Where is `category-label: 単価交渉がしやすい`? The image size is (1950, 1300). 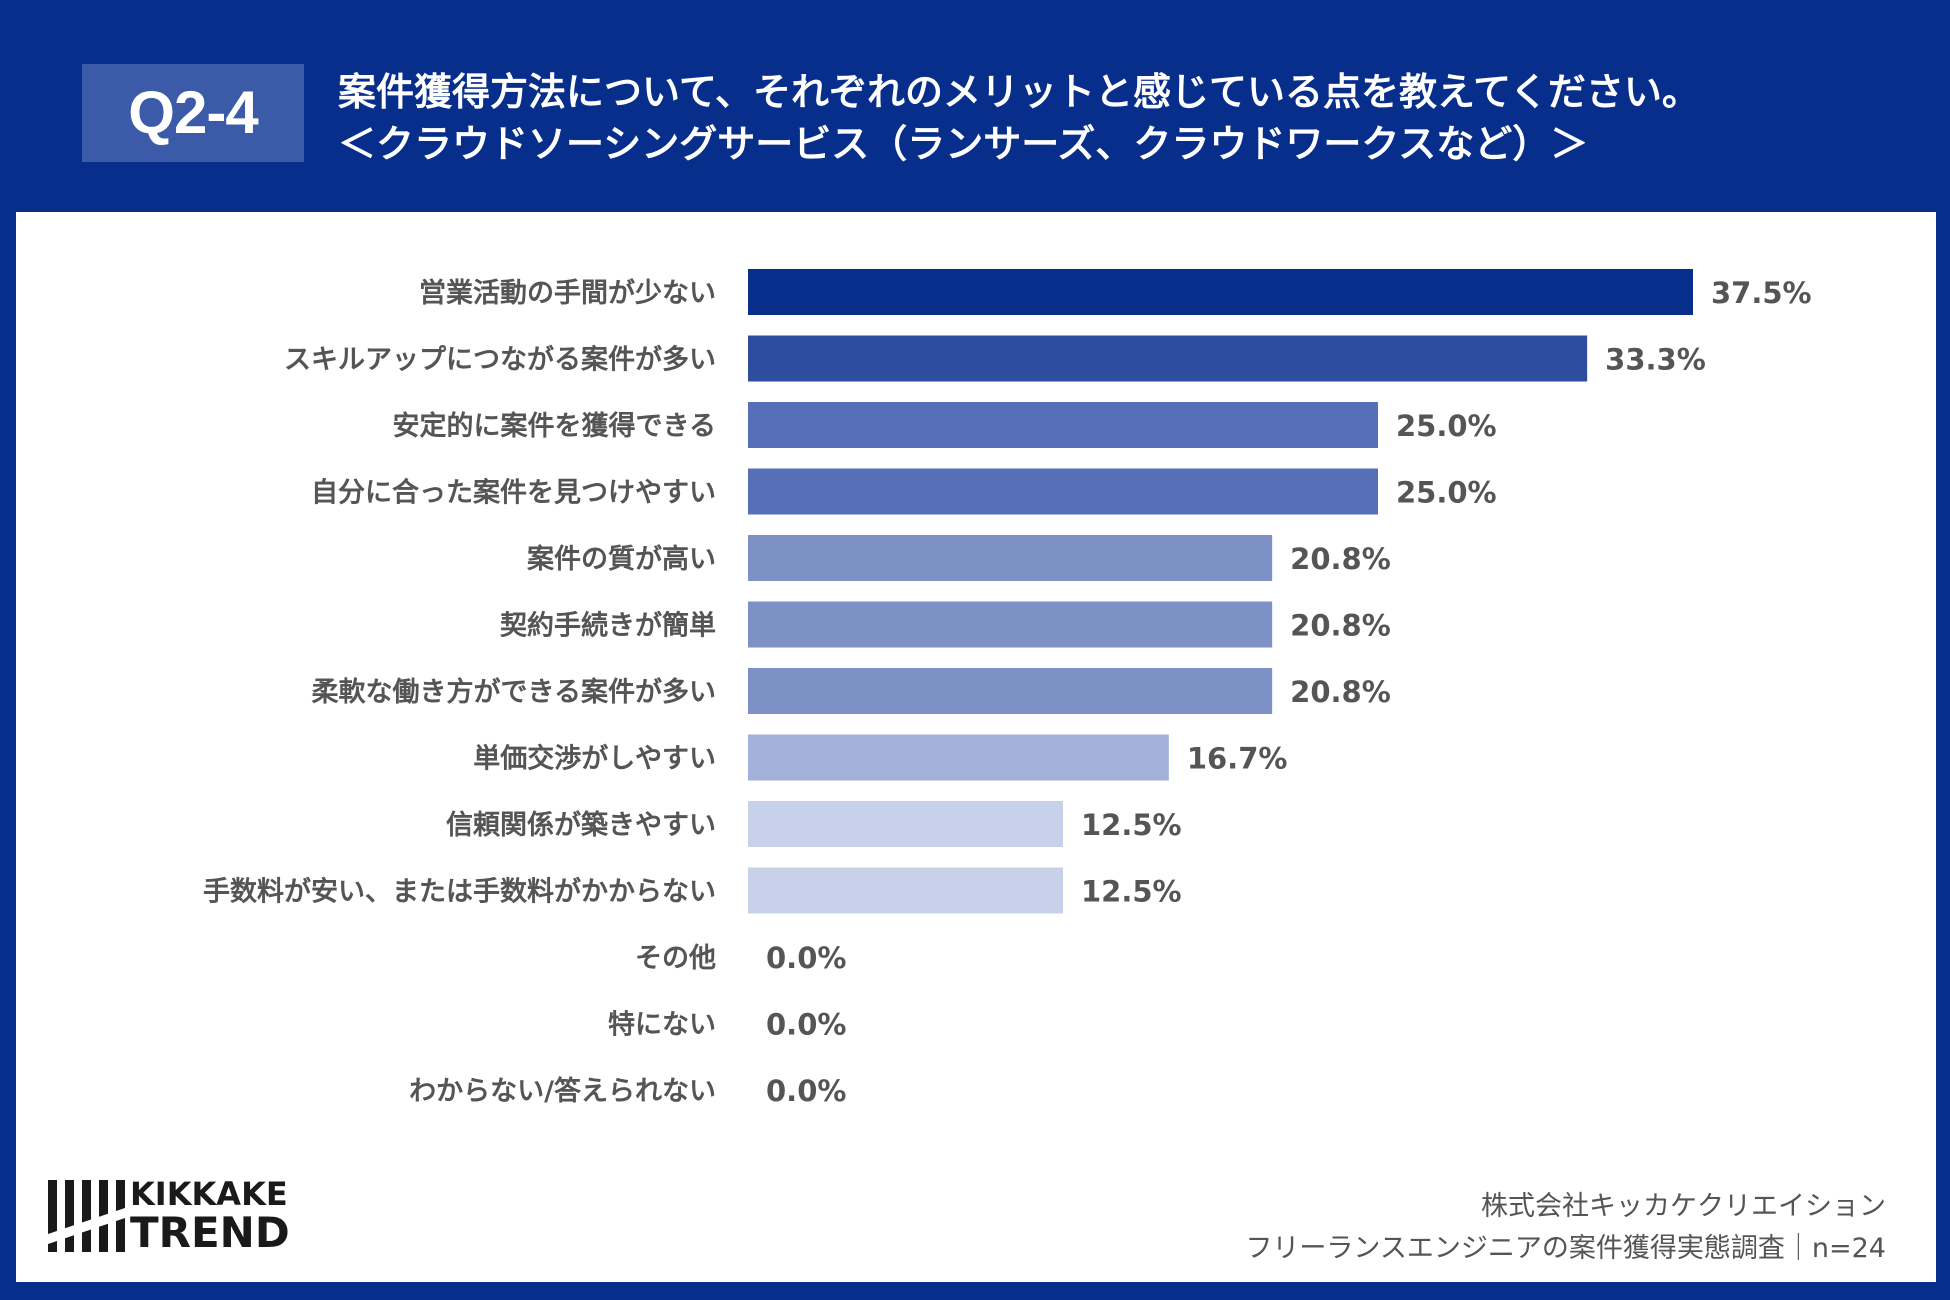
category-label: 単価交渉がしやすい is located at coordinates (594, 759).